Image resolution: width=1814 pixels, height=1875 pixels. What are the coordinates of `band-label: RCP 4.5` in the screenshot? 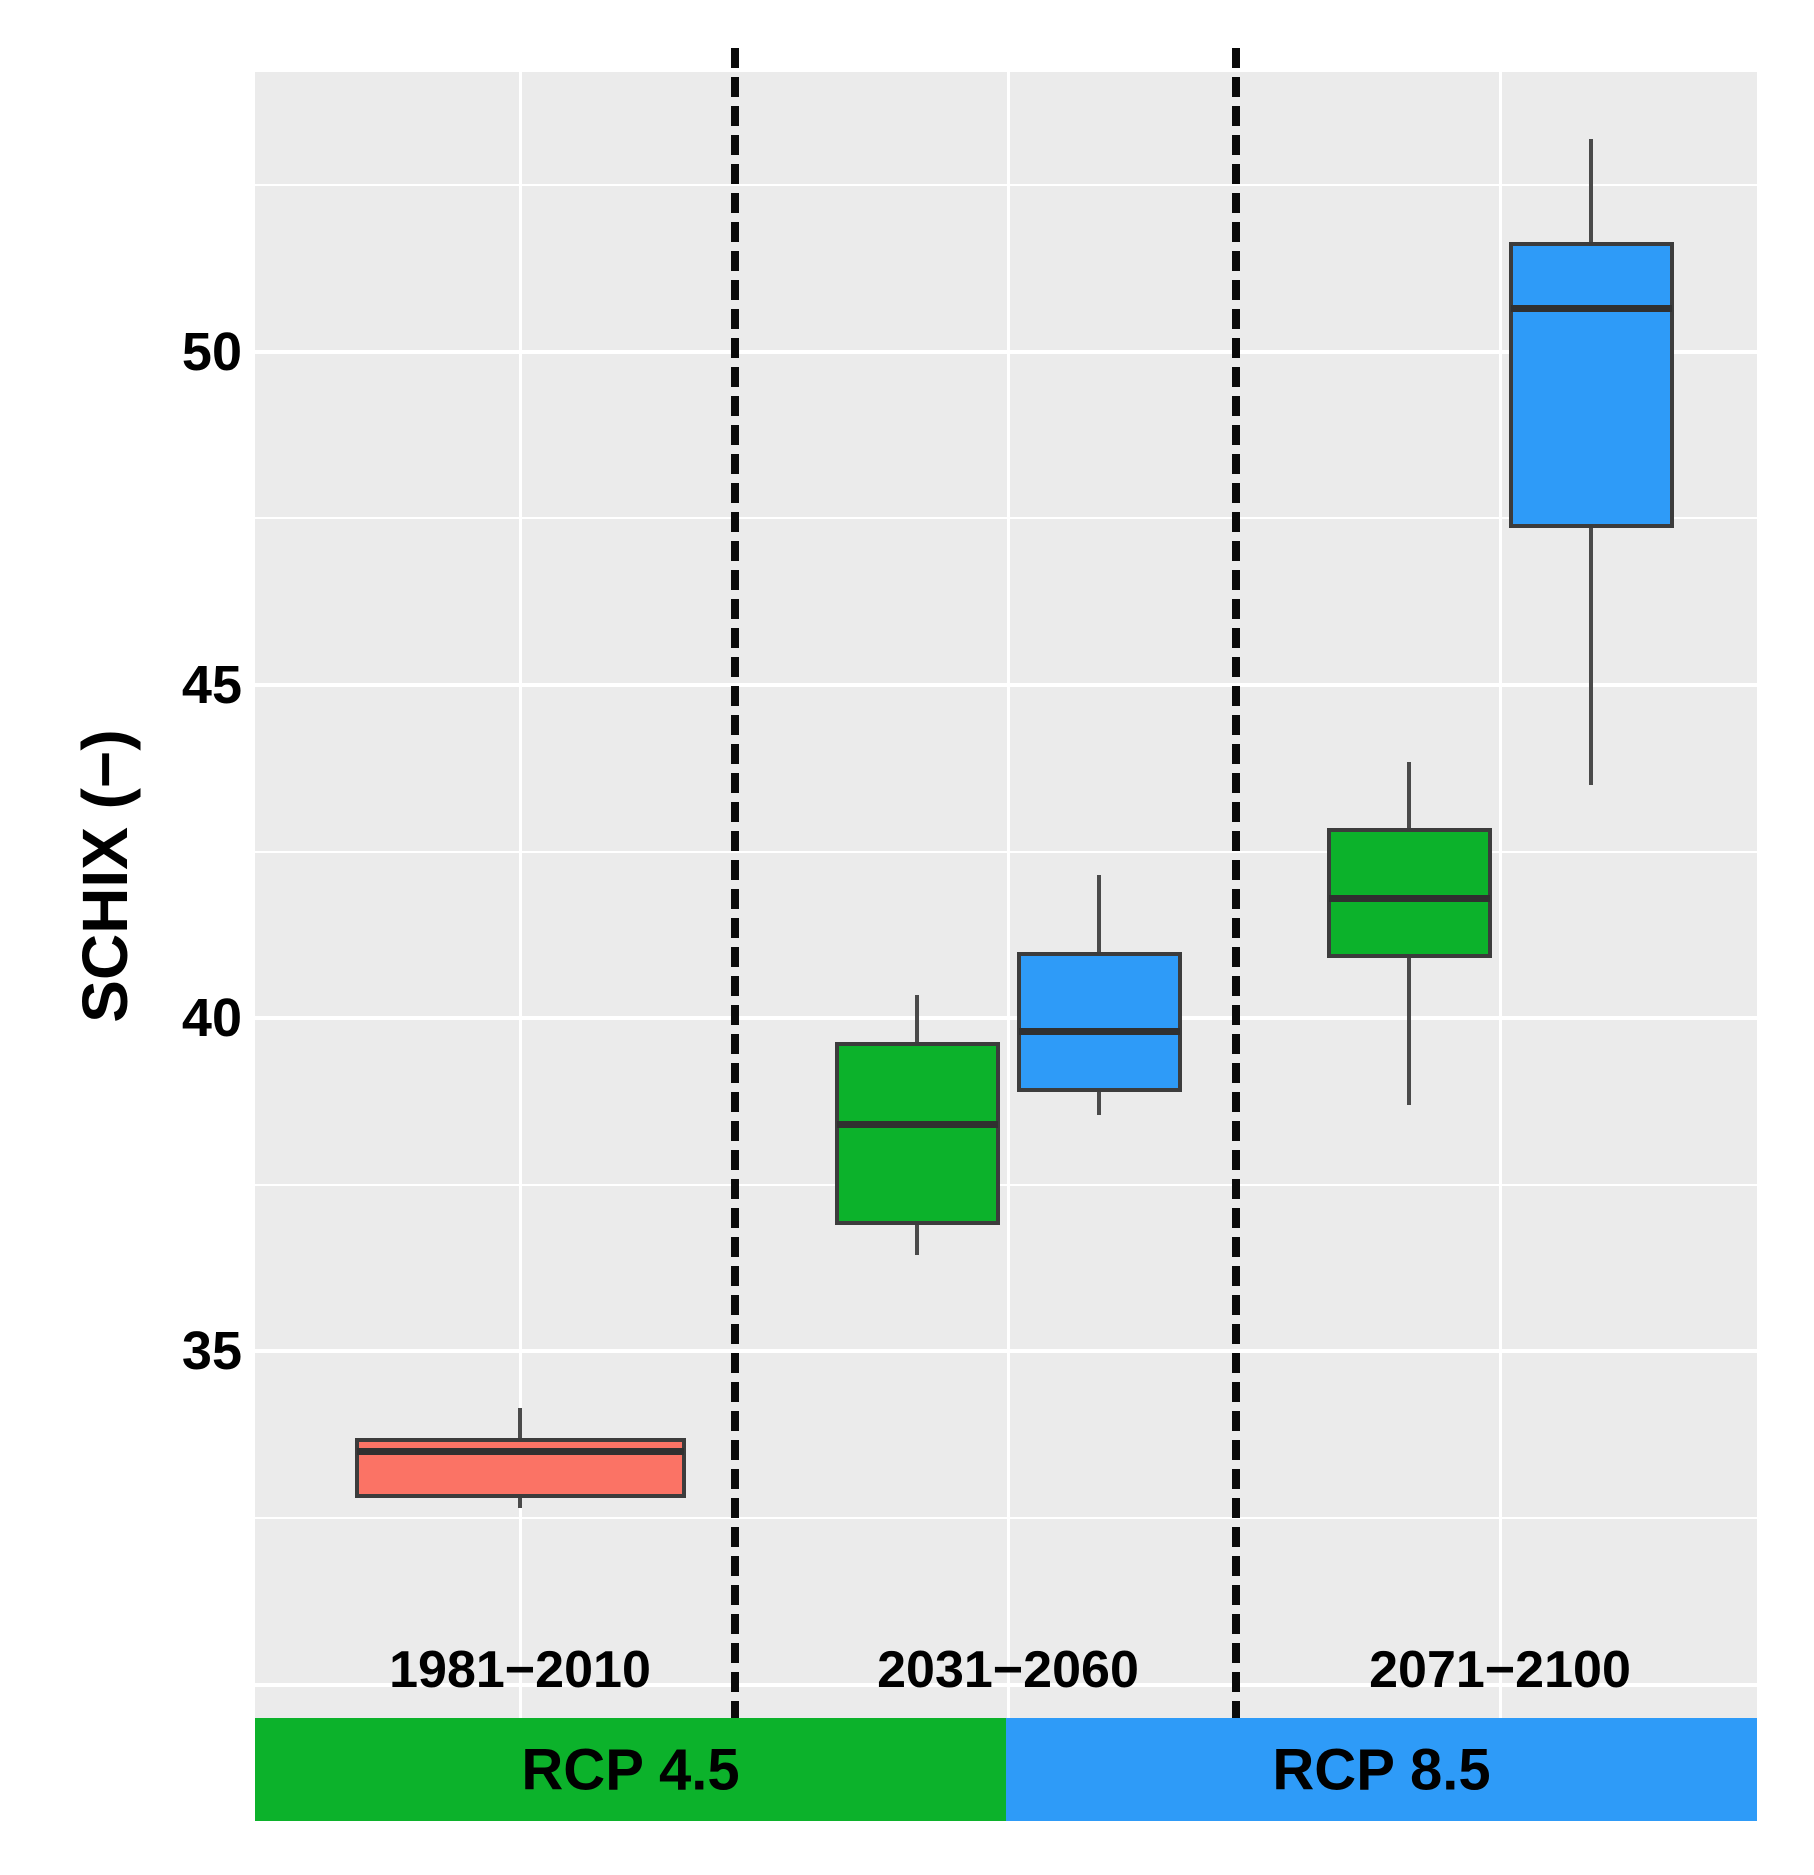 It's located at (630, 1769).